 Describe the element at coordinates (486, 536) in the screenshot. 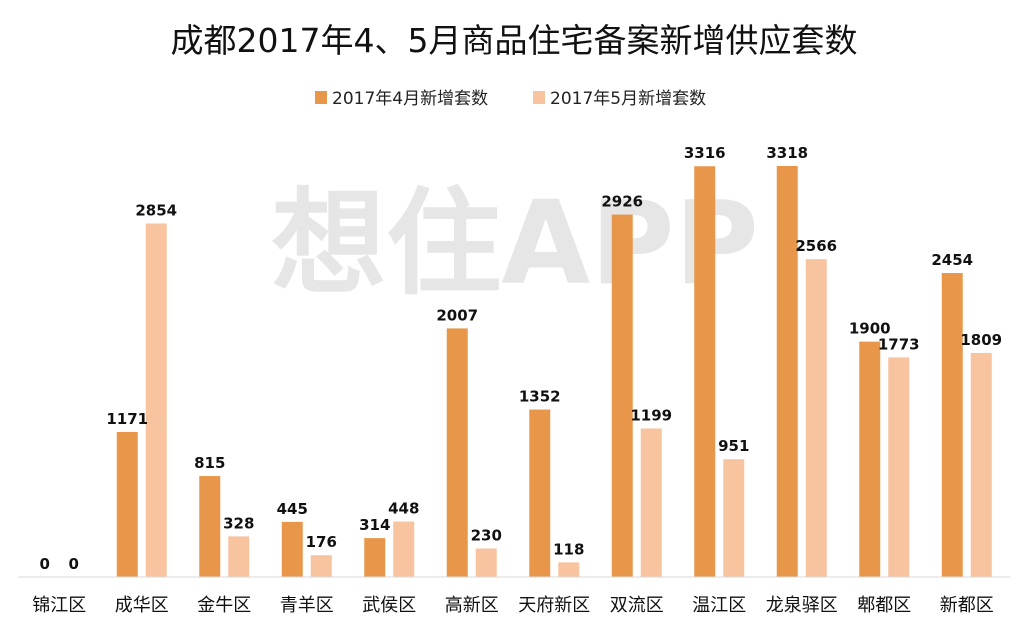

I see `value-label-may-5: 230` at that location.